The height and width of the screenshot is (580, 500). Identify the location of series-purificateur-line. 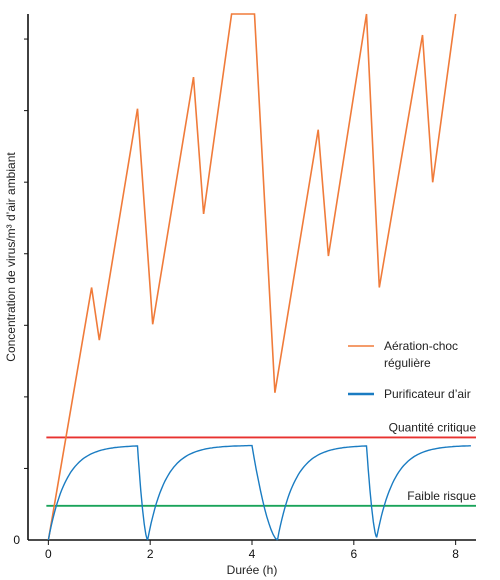
(259, 492).